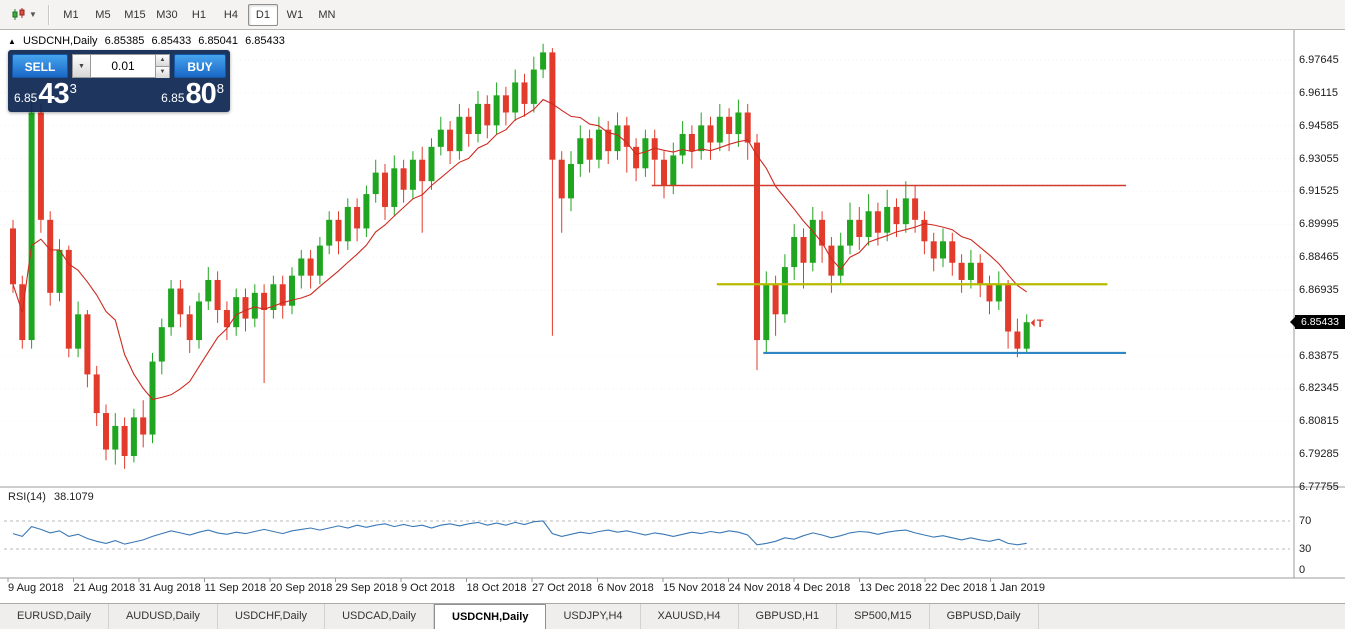  Describe the element at coordinates (883, 616) in the screenshot. I see `chart-tab-sp500-m15: SP500,M15` at that location.